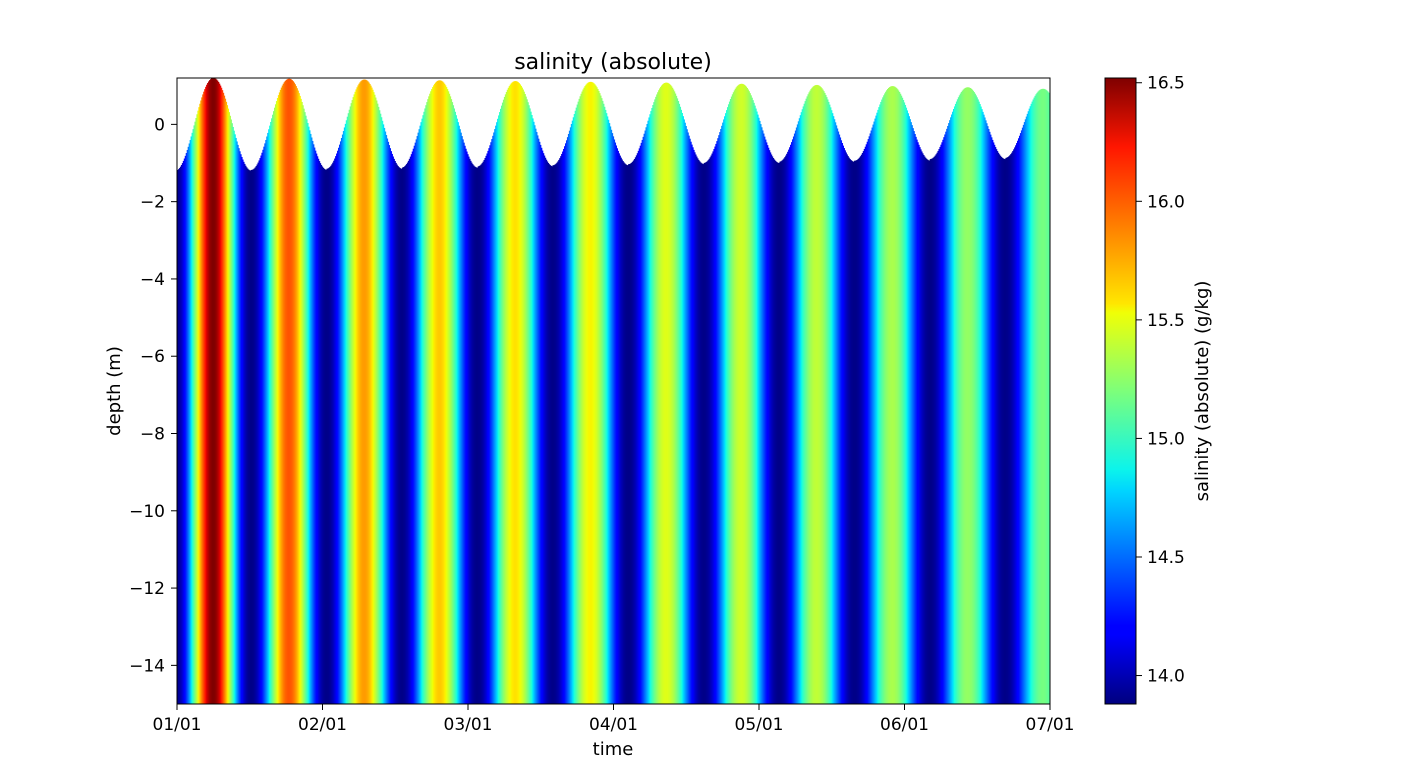  I want to click on y-axis-label: depth (m), so click(114, 391).